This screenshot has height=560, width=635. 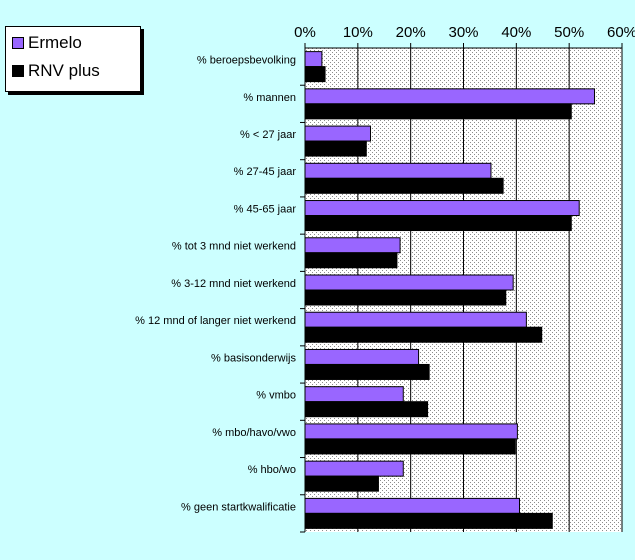 What do you see at coordinates (73, 59) in the screenshot?
I see `legend: Ermelo RNV plus` at bounding box center [73, 59].